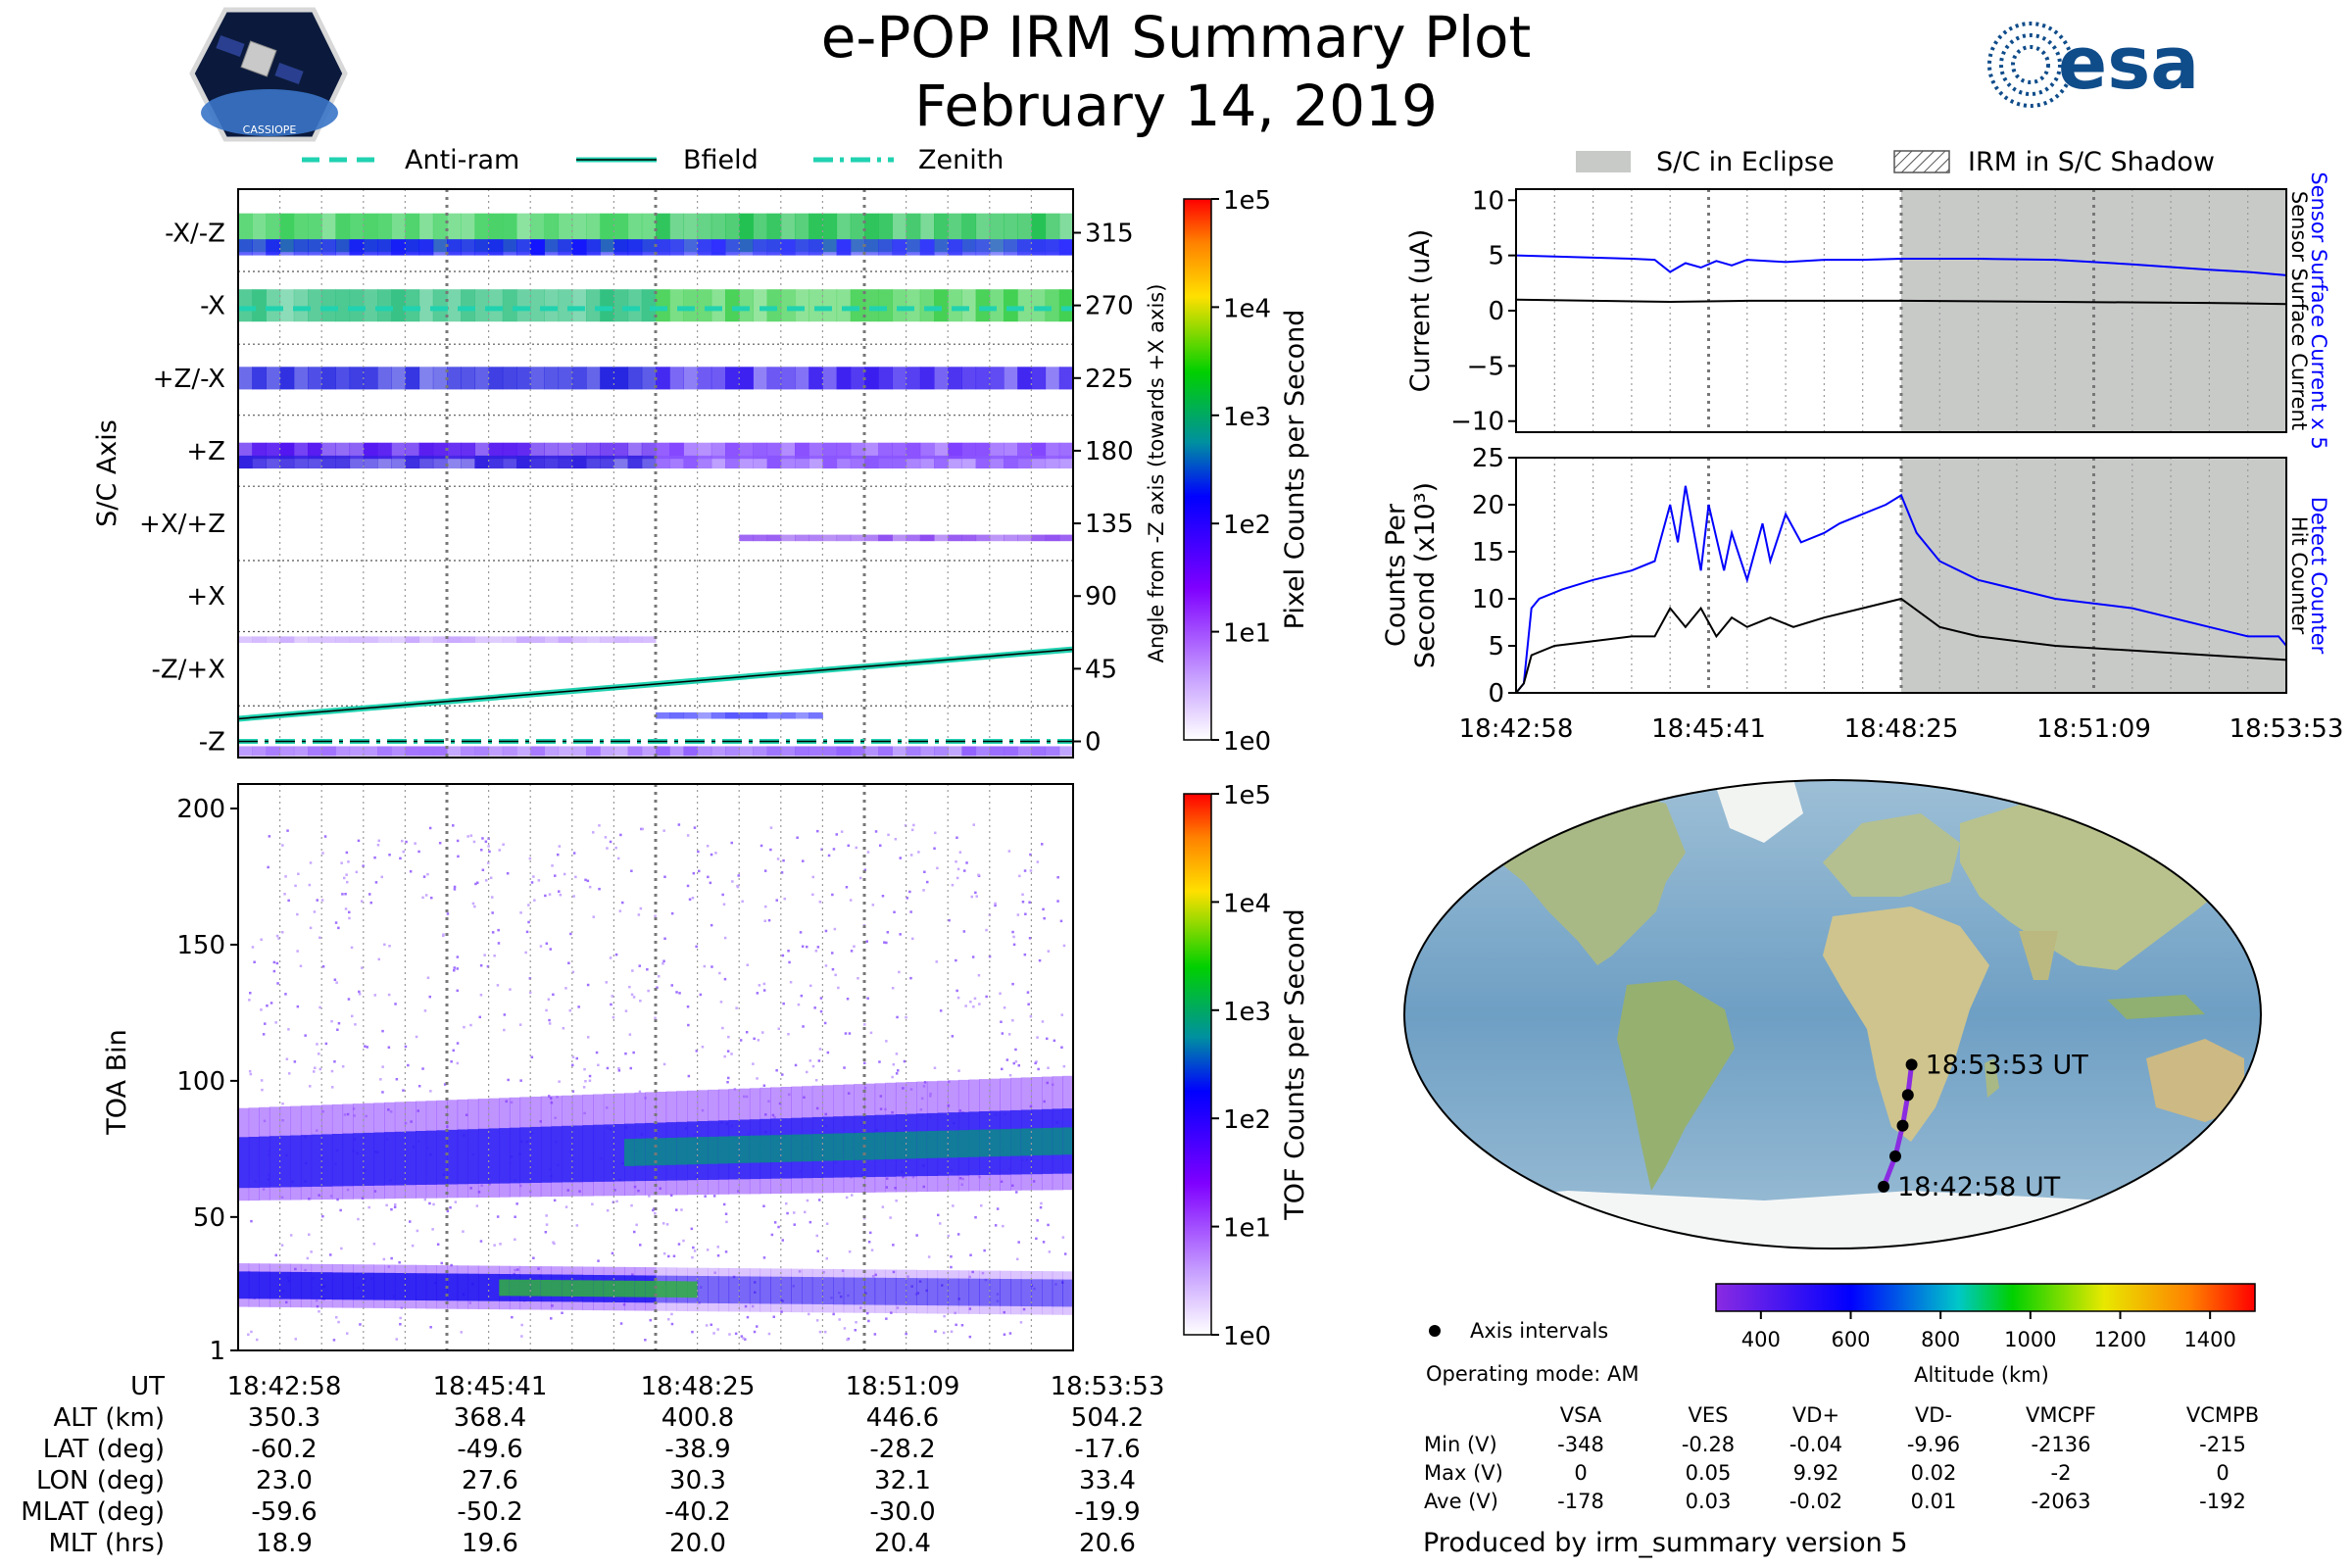 The height and width of the screenshot is (1568, 2352). I want to click on ephemeris-value: -19.9, so click(1107, 1512).